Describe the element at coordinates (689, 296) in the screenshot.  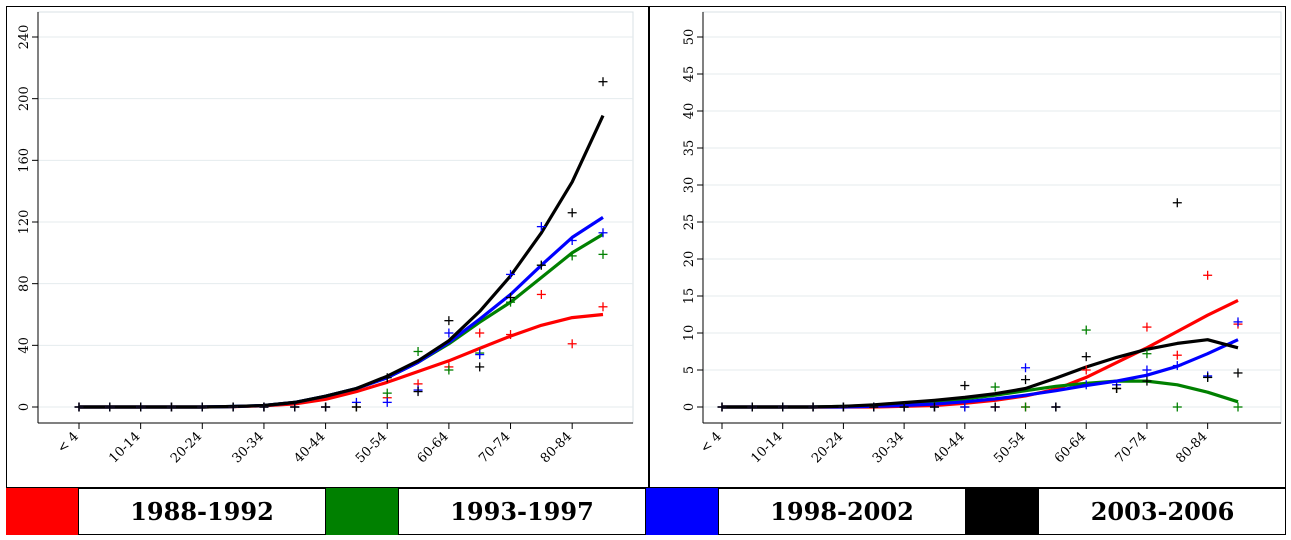
I see `y-tick-label: 15` at that location.